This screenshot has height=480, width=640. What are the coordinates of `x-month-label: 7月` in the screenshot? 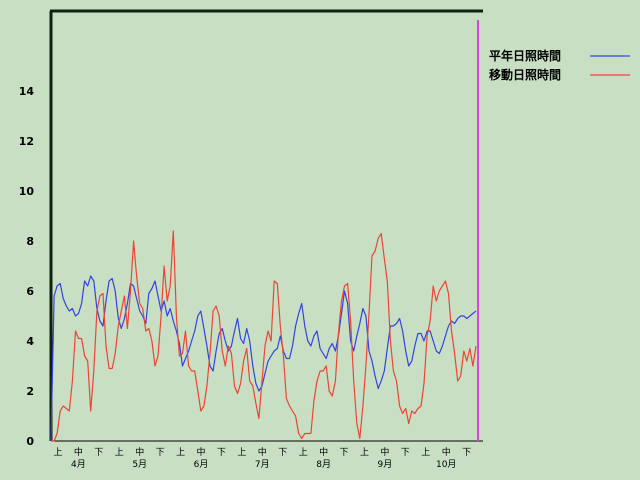 It's located at (262, 464).